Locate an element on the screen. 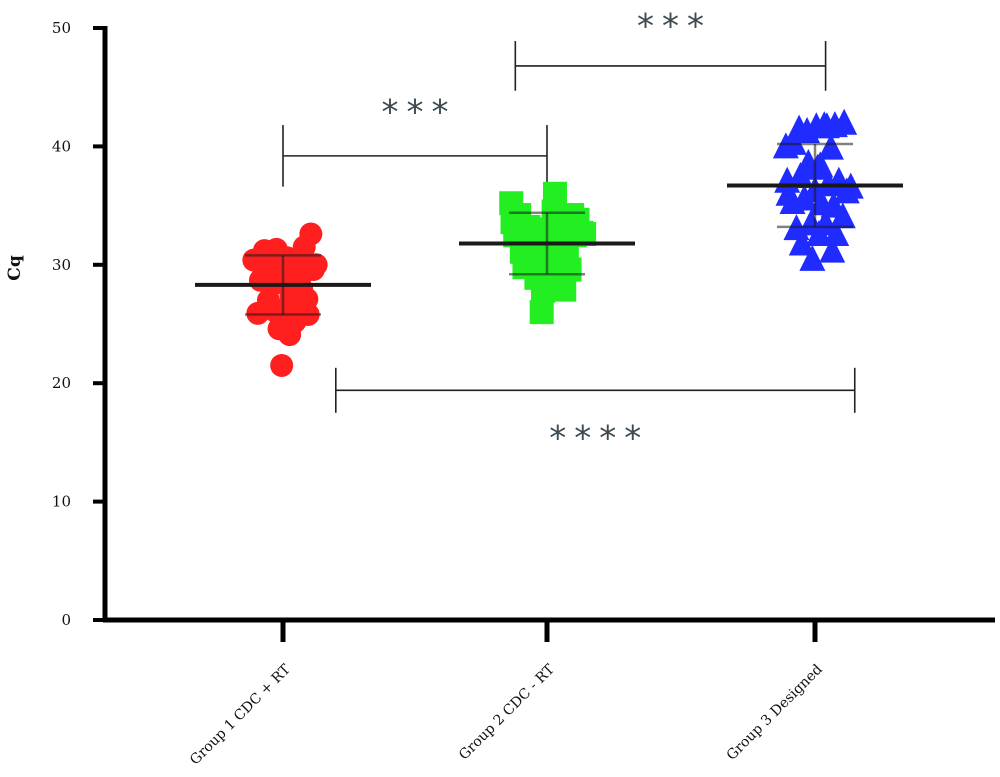  y-tick-label: 40 is located at coordinates (61, 146).